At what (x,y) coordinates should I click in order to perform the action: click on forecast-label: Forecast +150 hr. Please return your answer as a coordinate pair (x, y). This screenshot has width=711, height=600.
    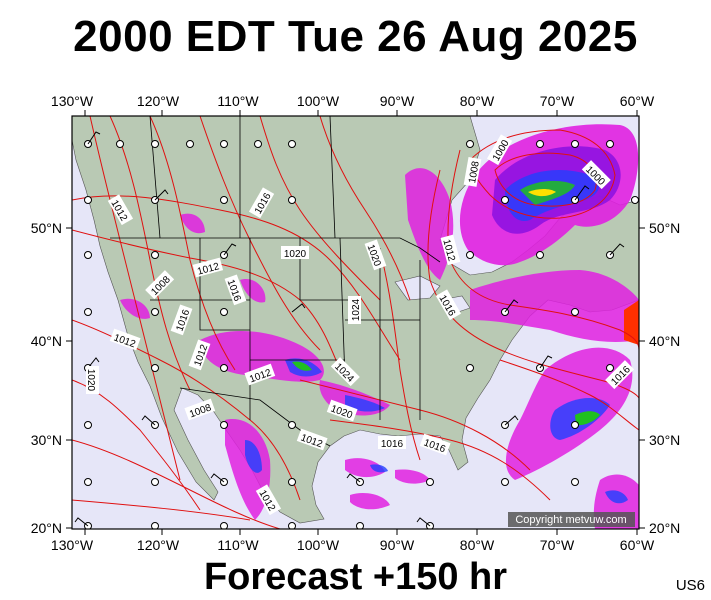
    Looking at the image, I should click on (355, 577).